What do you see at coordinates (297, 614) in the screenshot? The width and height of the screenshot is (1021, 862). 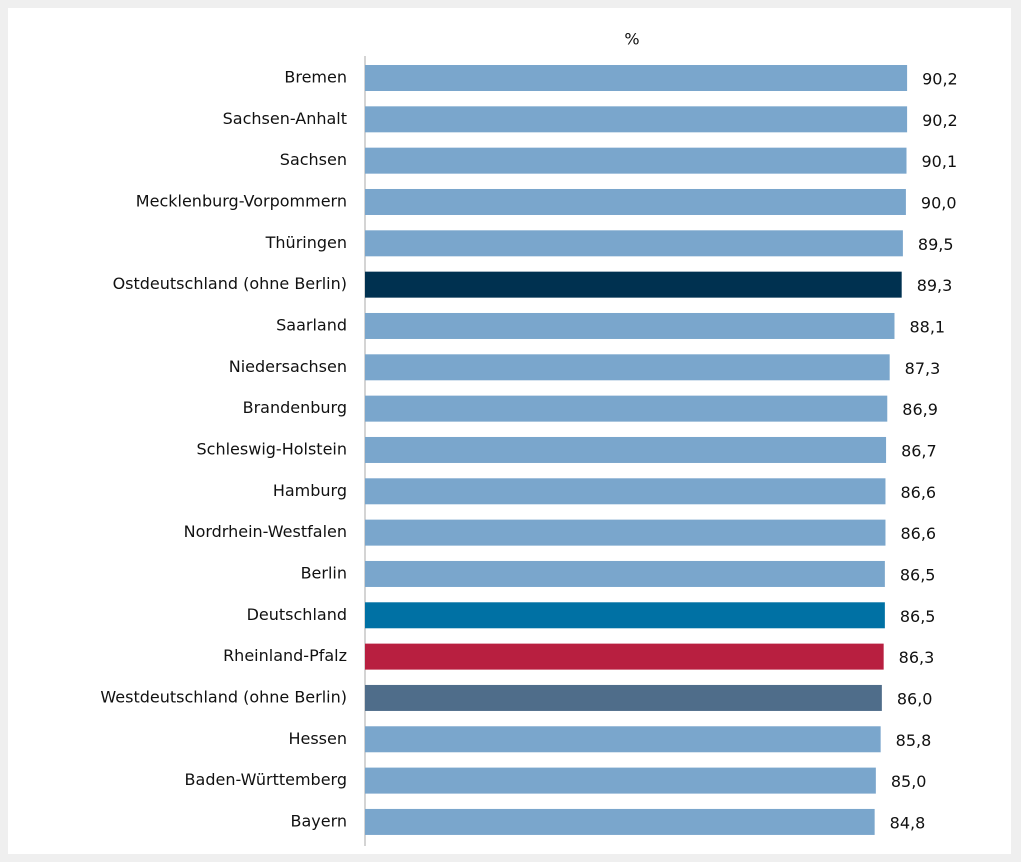 I see `y-tick-label: Deutschland` at bounding box center [297, 614].